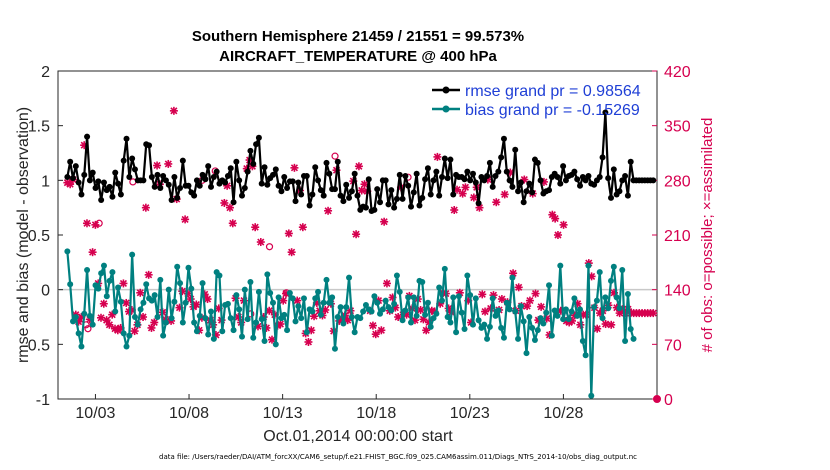  I want to click on legend-bias-label: bias grand pr = -0.15269, so click(552, 110).